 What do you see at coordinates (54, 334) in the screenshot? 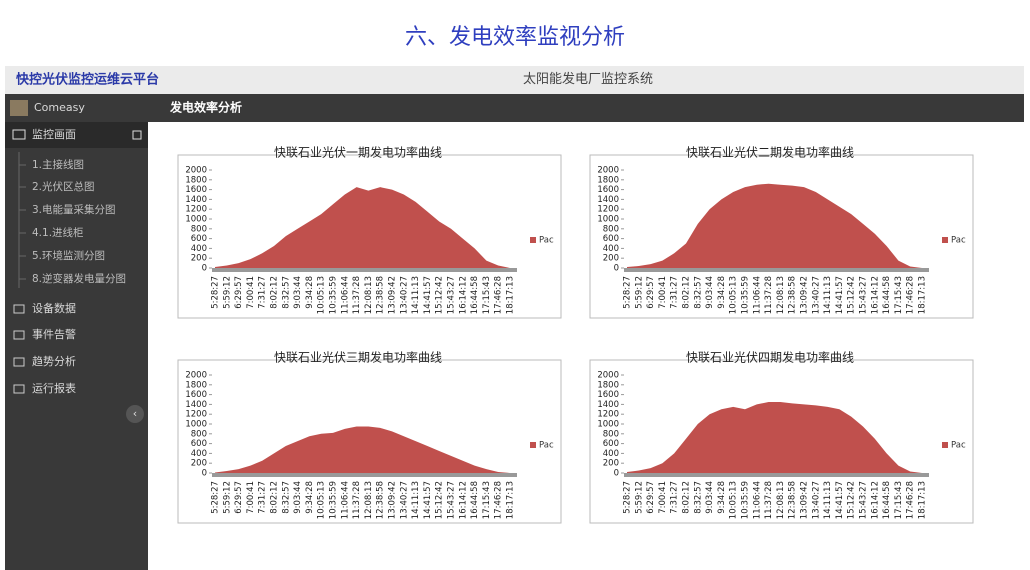
I see `menu-item: 事件告警` at bounding box center [54, 334].